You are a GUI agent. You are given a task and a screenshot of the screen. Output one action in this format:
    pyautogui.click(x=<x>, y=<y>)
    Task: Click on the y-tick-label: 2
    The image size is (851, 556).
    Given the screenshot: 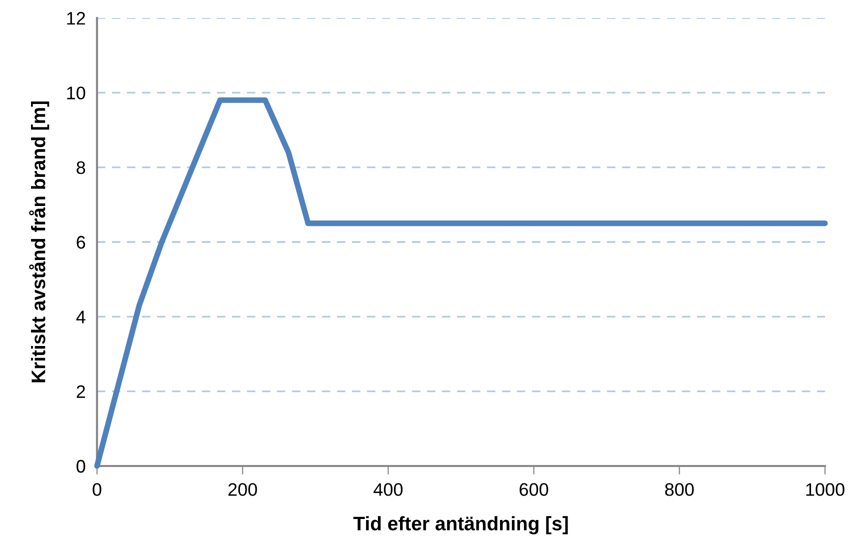 What is the action you would take?
    pyautogui.click(x=80, y=391)
    